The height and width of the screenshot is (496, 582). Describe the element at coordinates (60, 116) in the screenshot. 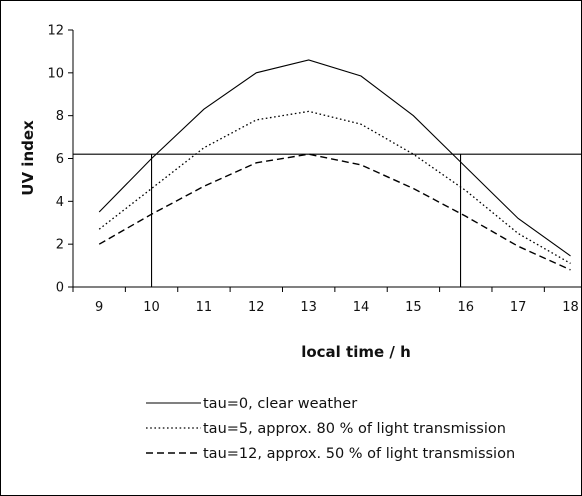

I see `y-tick-label: 8` at that location.